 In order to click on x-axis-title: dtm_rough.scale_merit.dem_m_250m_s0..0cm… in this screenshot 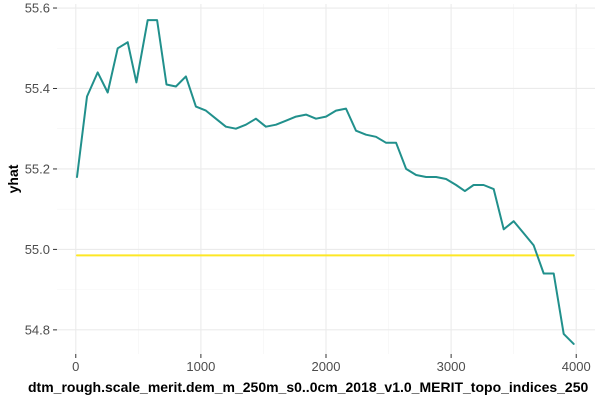, I will do `click(308, 387)`.